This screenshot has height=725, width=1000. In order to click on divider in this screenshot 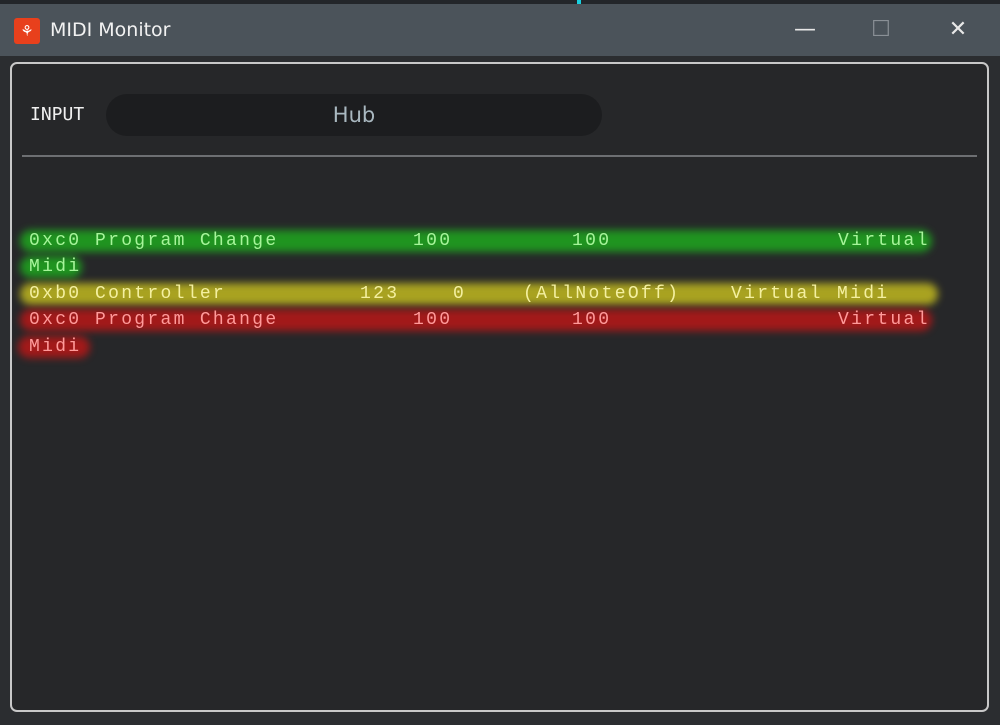, I will do `click(499, 156)`.